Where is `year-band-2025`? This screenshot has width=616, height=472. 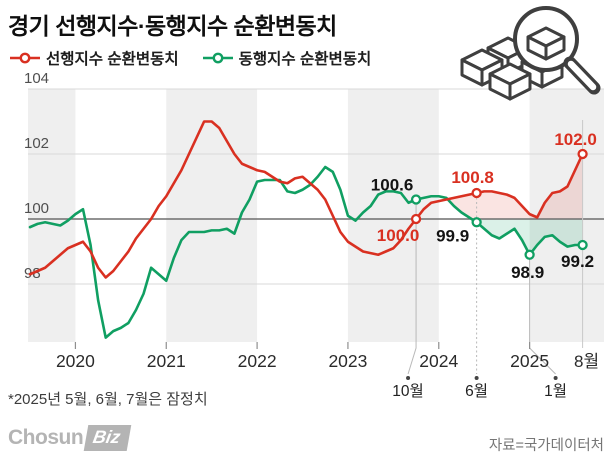
year-band-2025 is located at coordinates (566, 215).